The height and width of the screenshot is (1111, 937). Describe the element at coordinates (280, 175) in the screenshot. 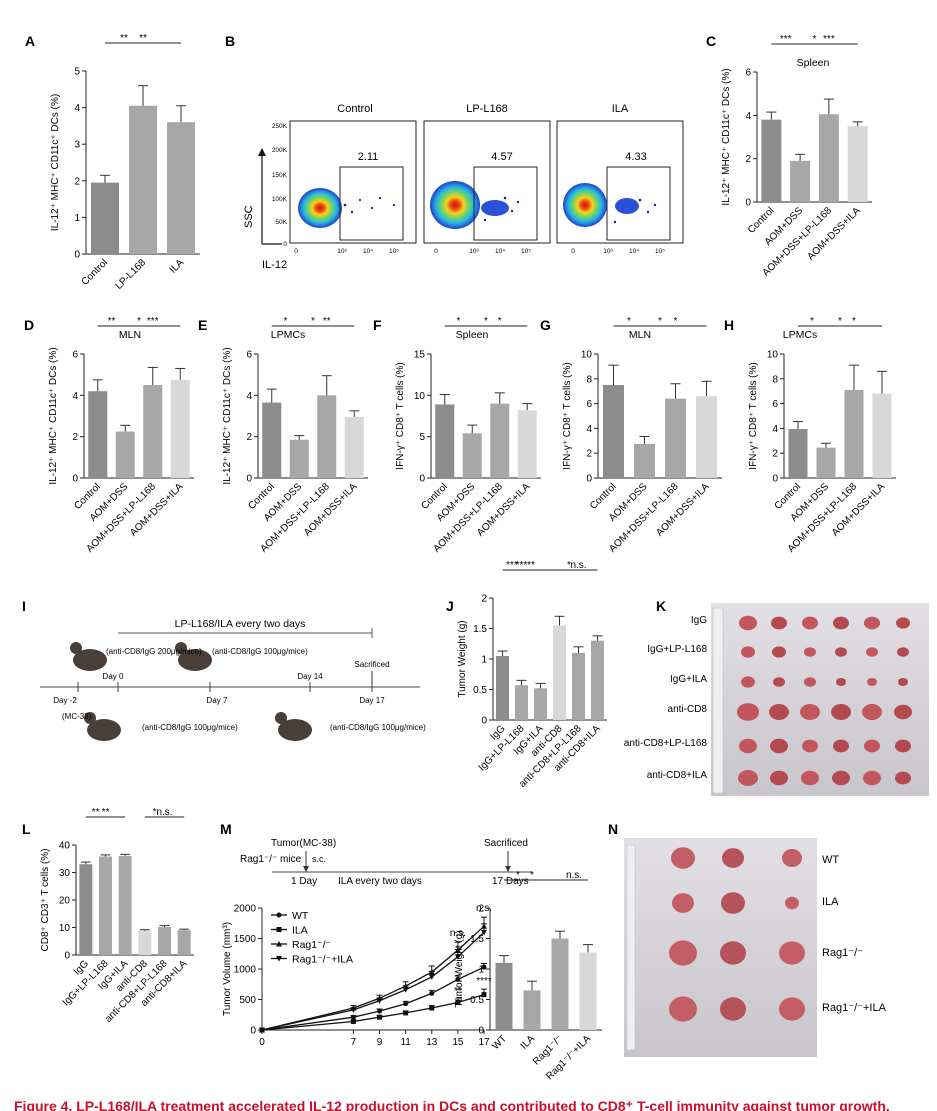

I see `ssc-tick: 150K` at that location.